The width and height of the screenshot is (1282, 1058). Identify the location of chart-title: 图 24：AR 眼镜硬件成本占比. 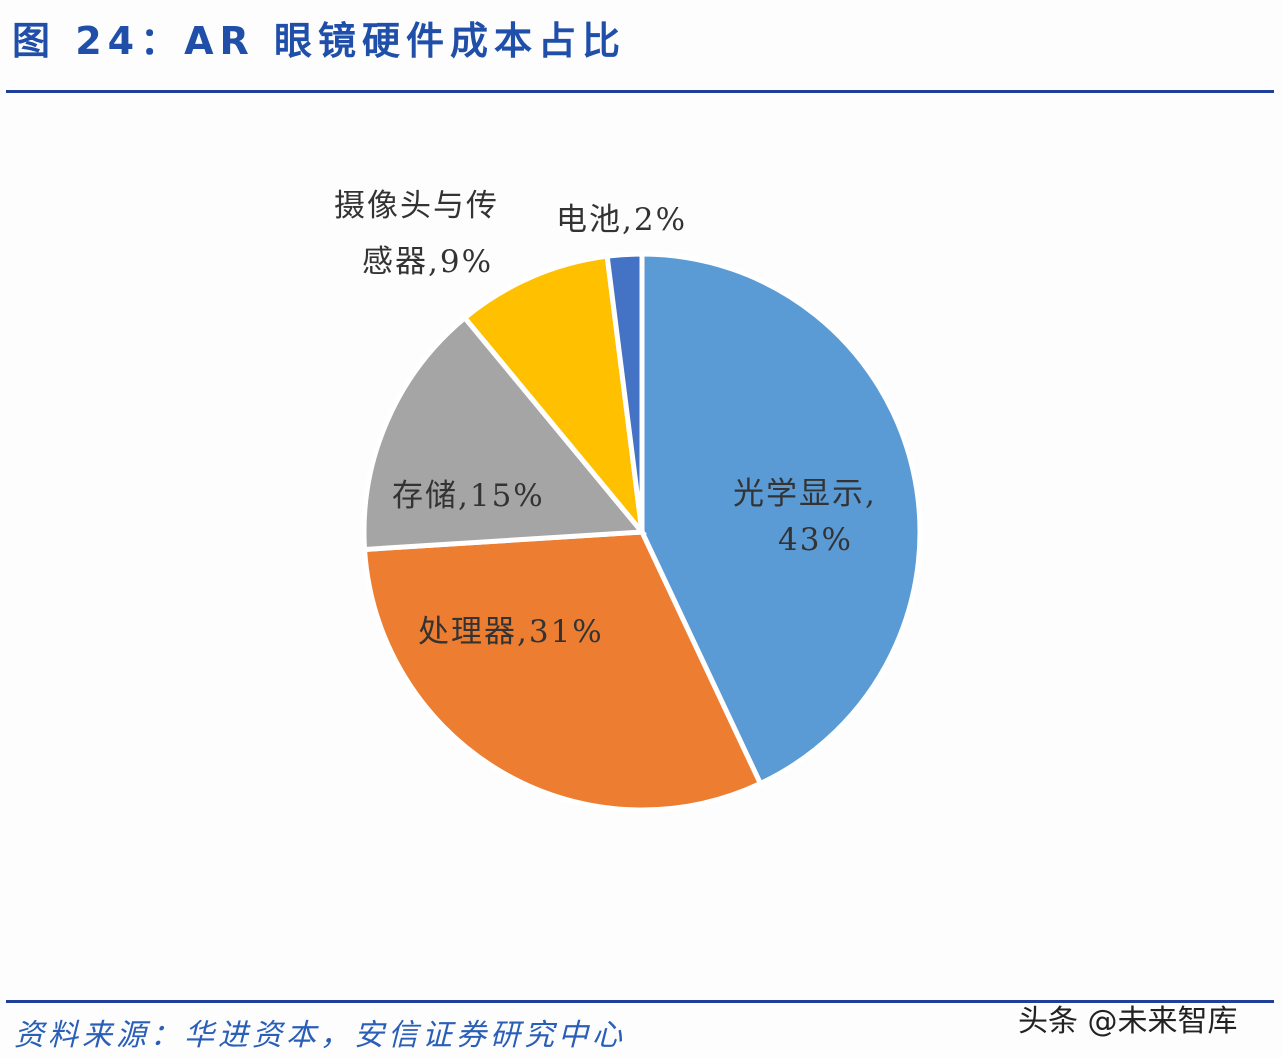
(319, 41).